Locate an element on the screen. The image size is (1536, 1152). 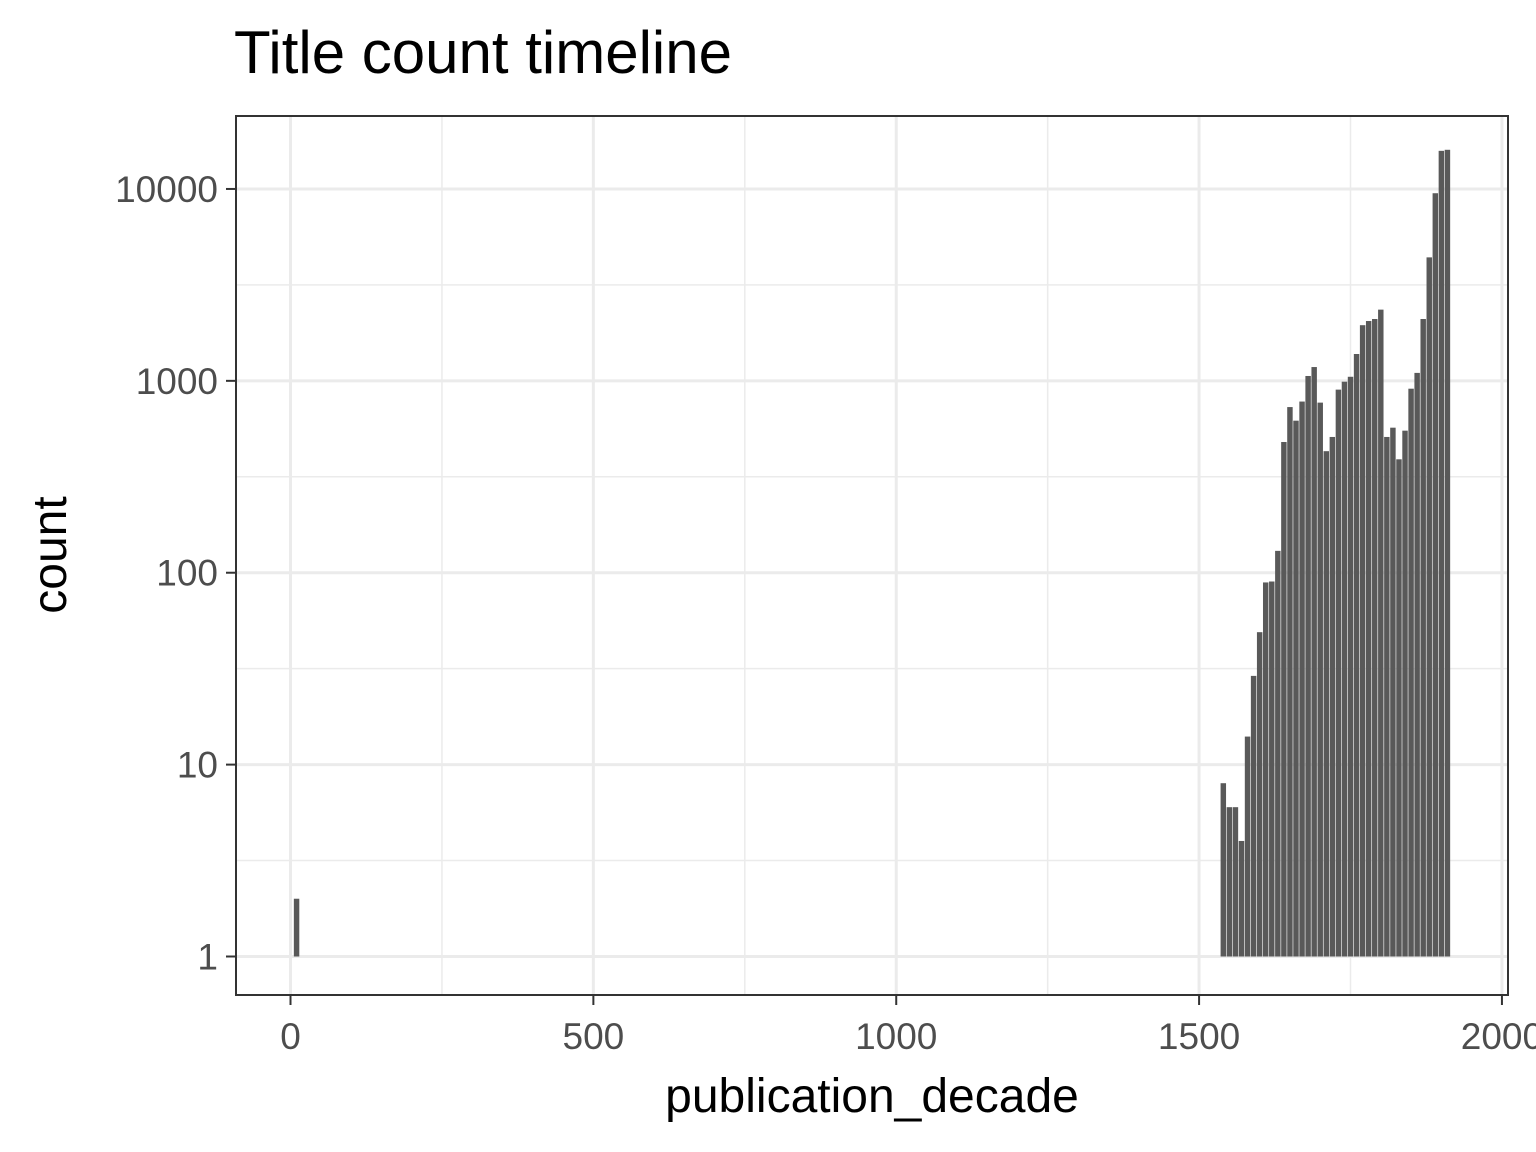
y-tick-label: 1 is located at coordinates (207, 956).